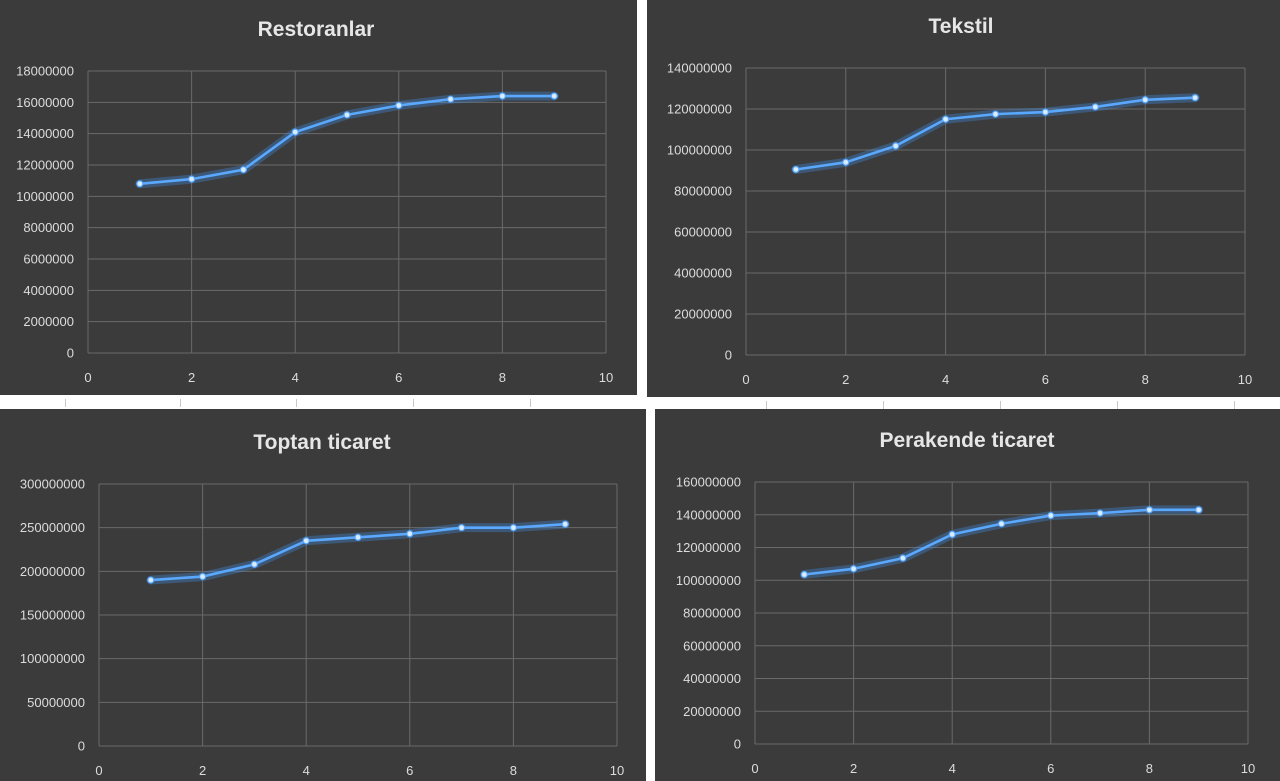  What do you see at coordinates (321, 442) in the screenshot?
I see `chart-title: Toptan ticaret` at bounding box center [321, 442].